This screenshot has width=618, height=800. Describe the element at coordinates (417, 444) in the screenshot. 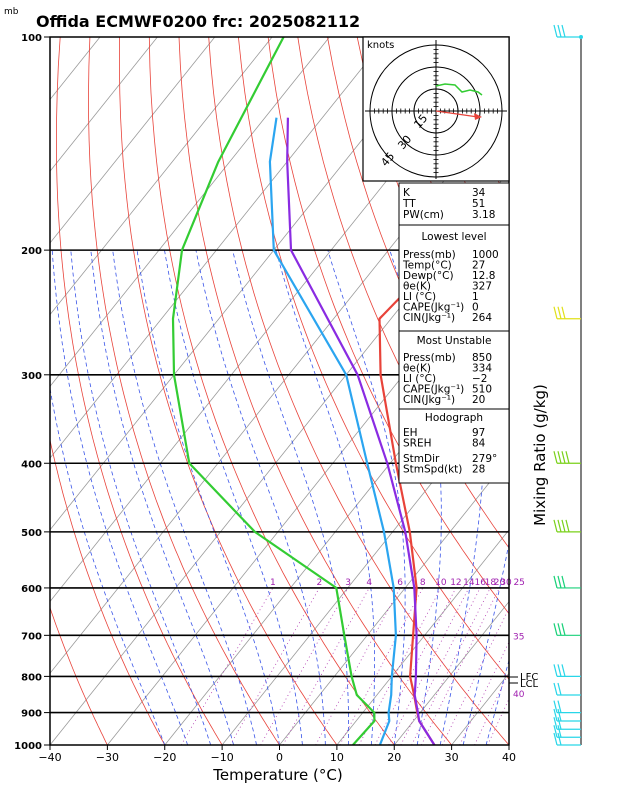

I see `stats-label: SREH` at that location.